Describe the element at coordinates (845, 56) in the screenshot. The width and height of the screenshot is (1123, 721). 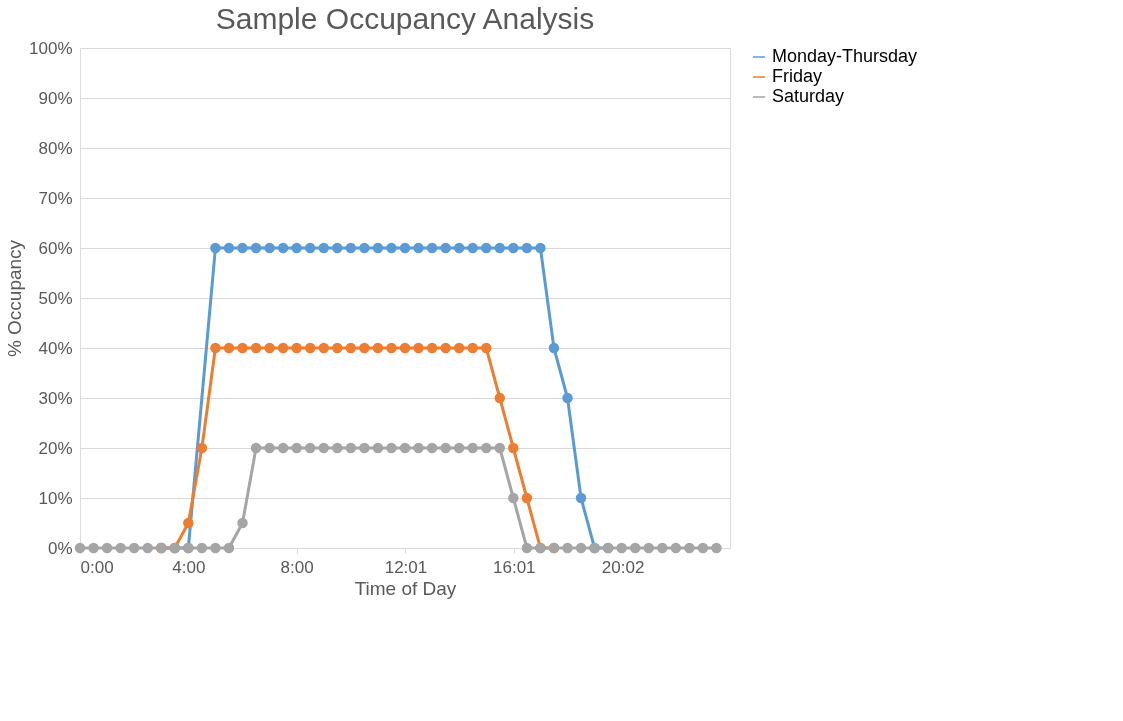
I see `legend-label: Monday-Thursday` at that location.